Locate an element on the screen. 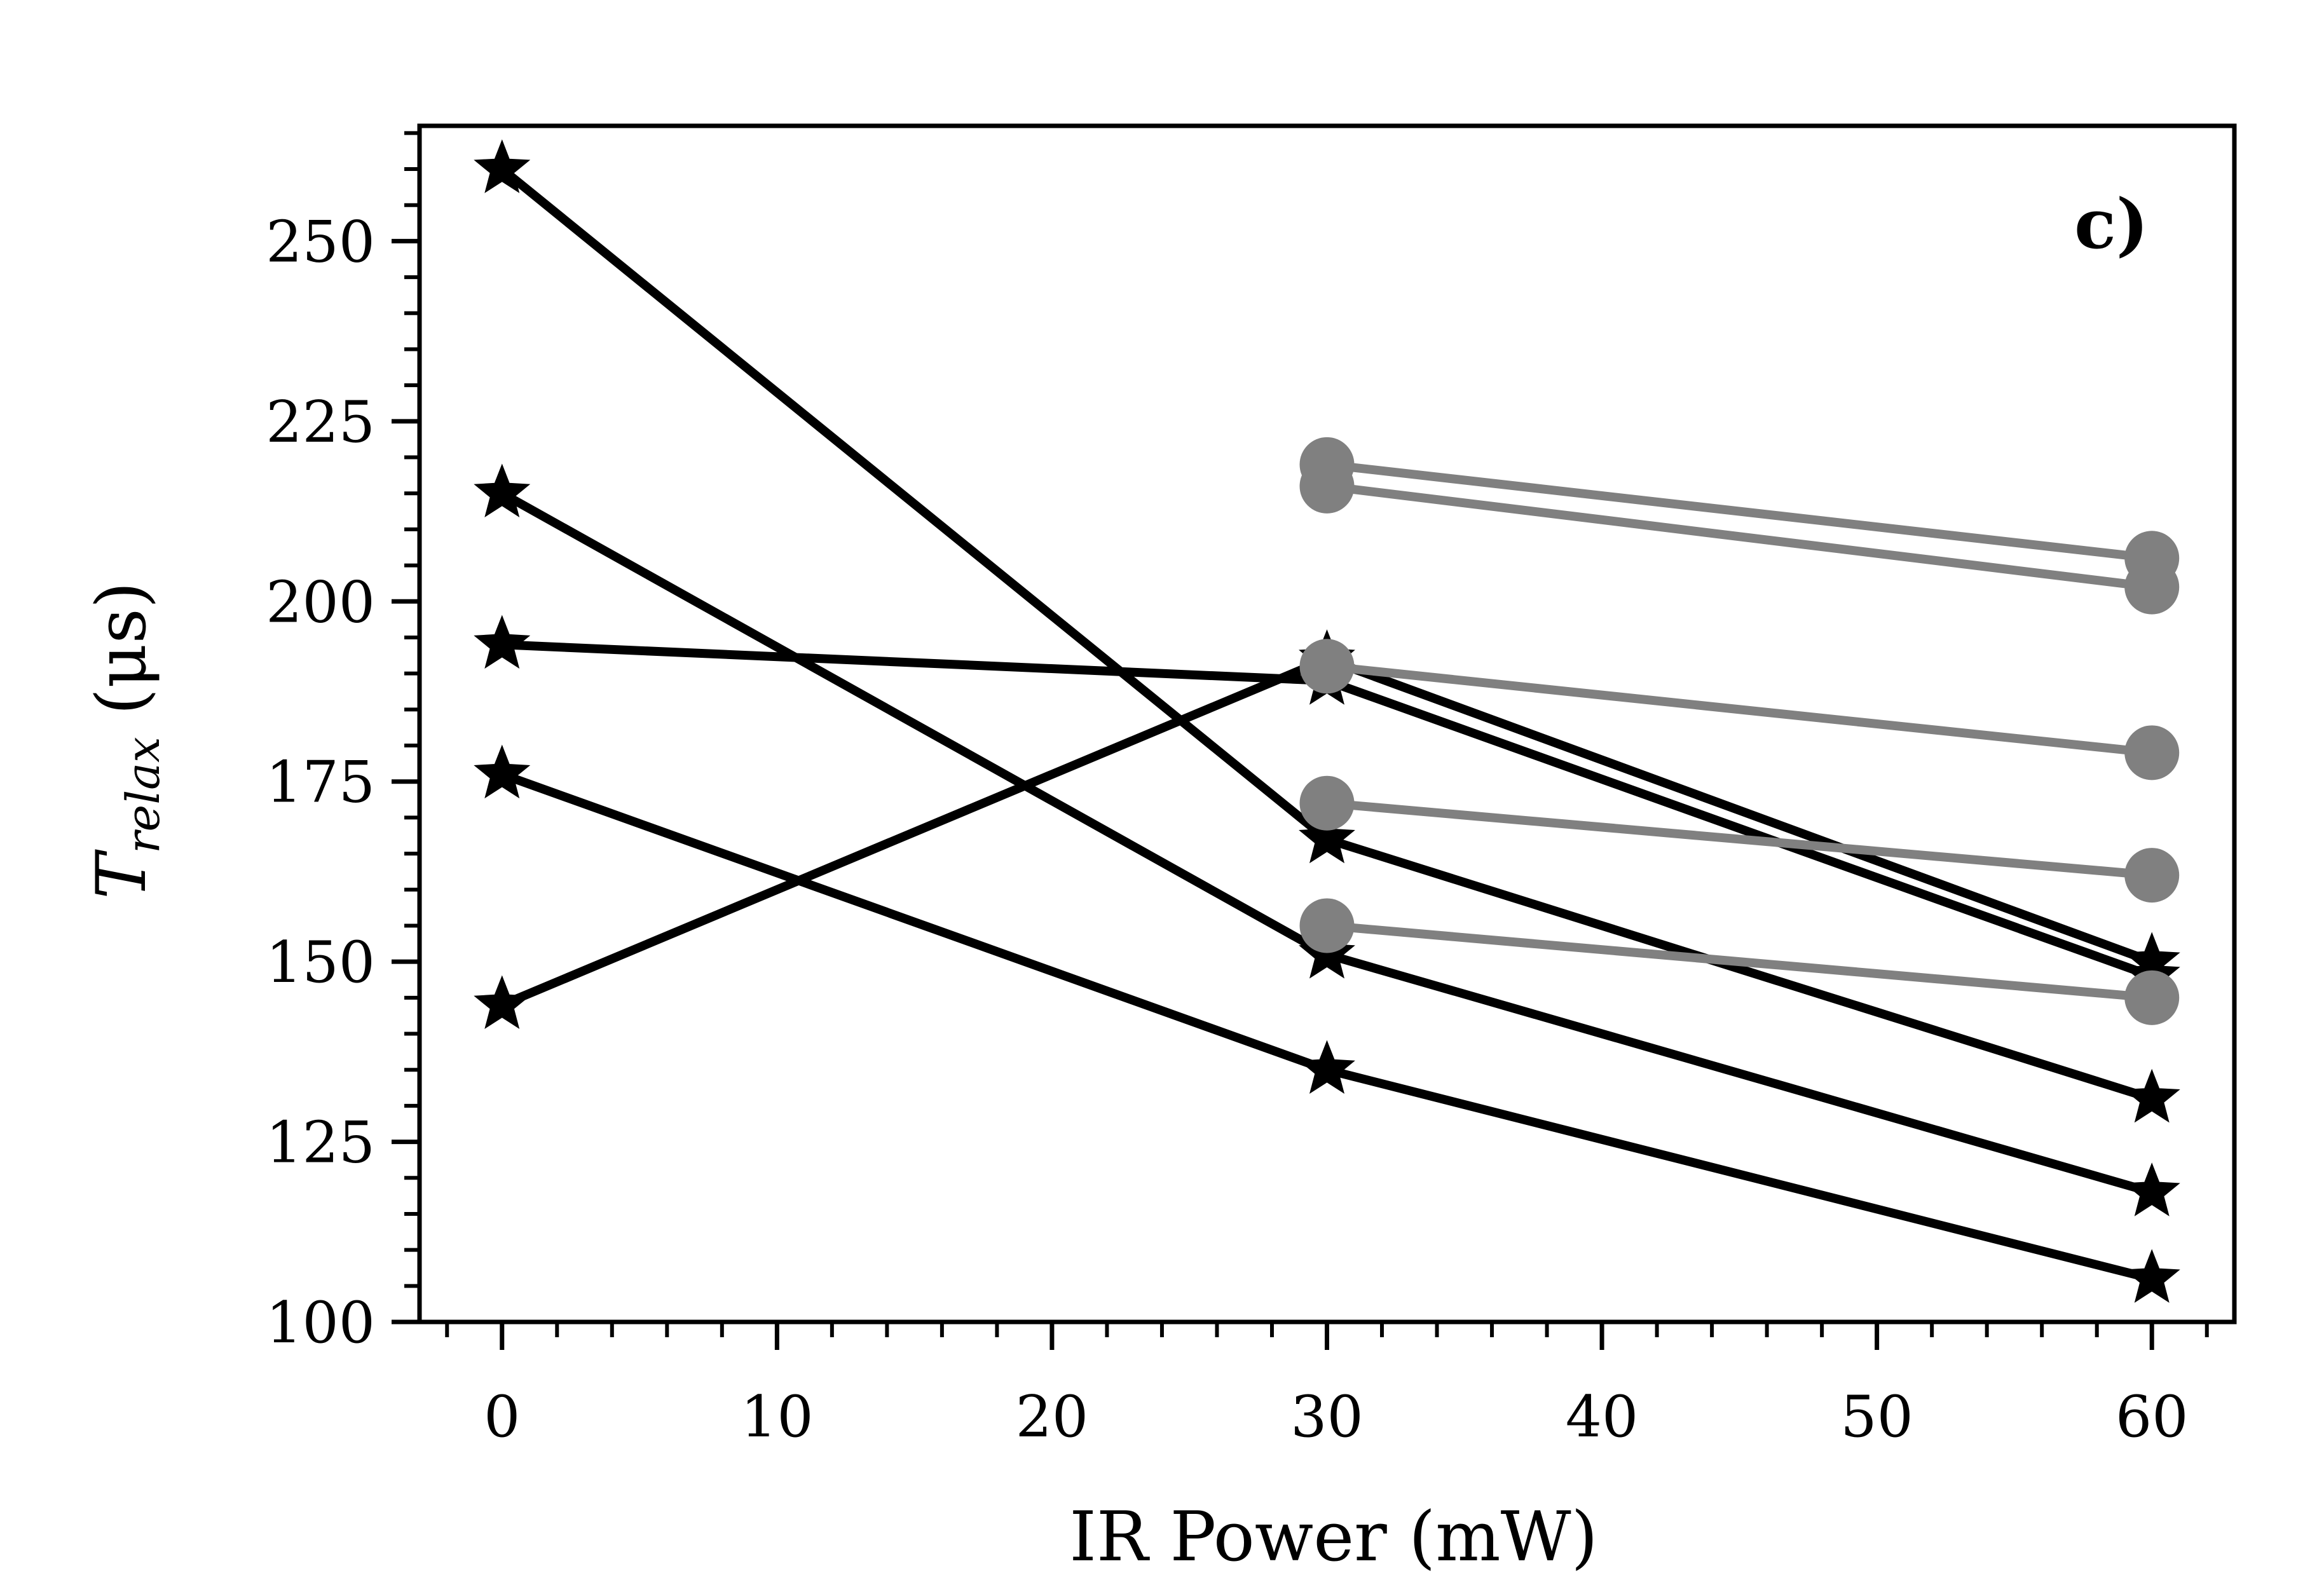  x-tick-label-1: 0 is located at coordinates (502, 1417).